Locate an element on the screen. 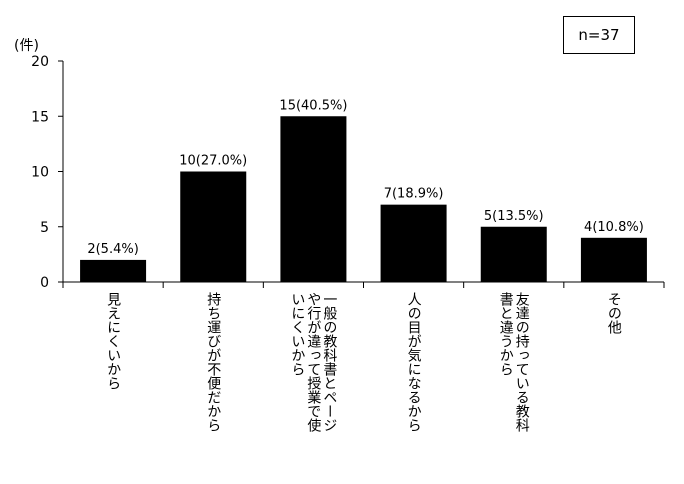  y-tick-label: 20 is located at coordinates (40, 62).